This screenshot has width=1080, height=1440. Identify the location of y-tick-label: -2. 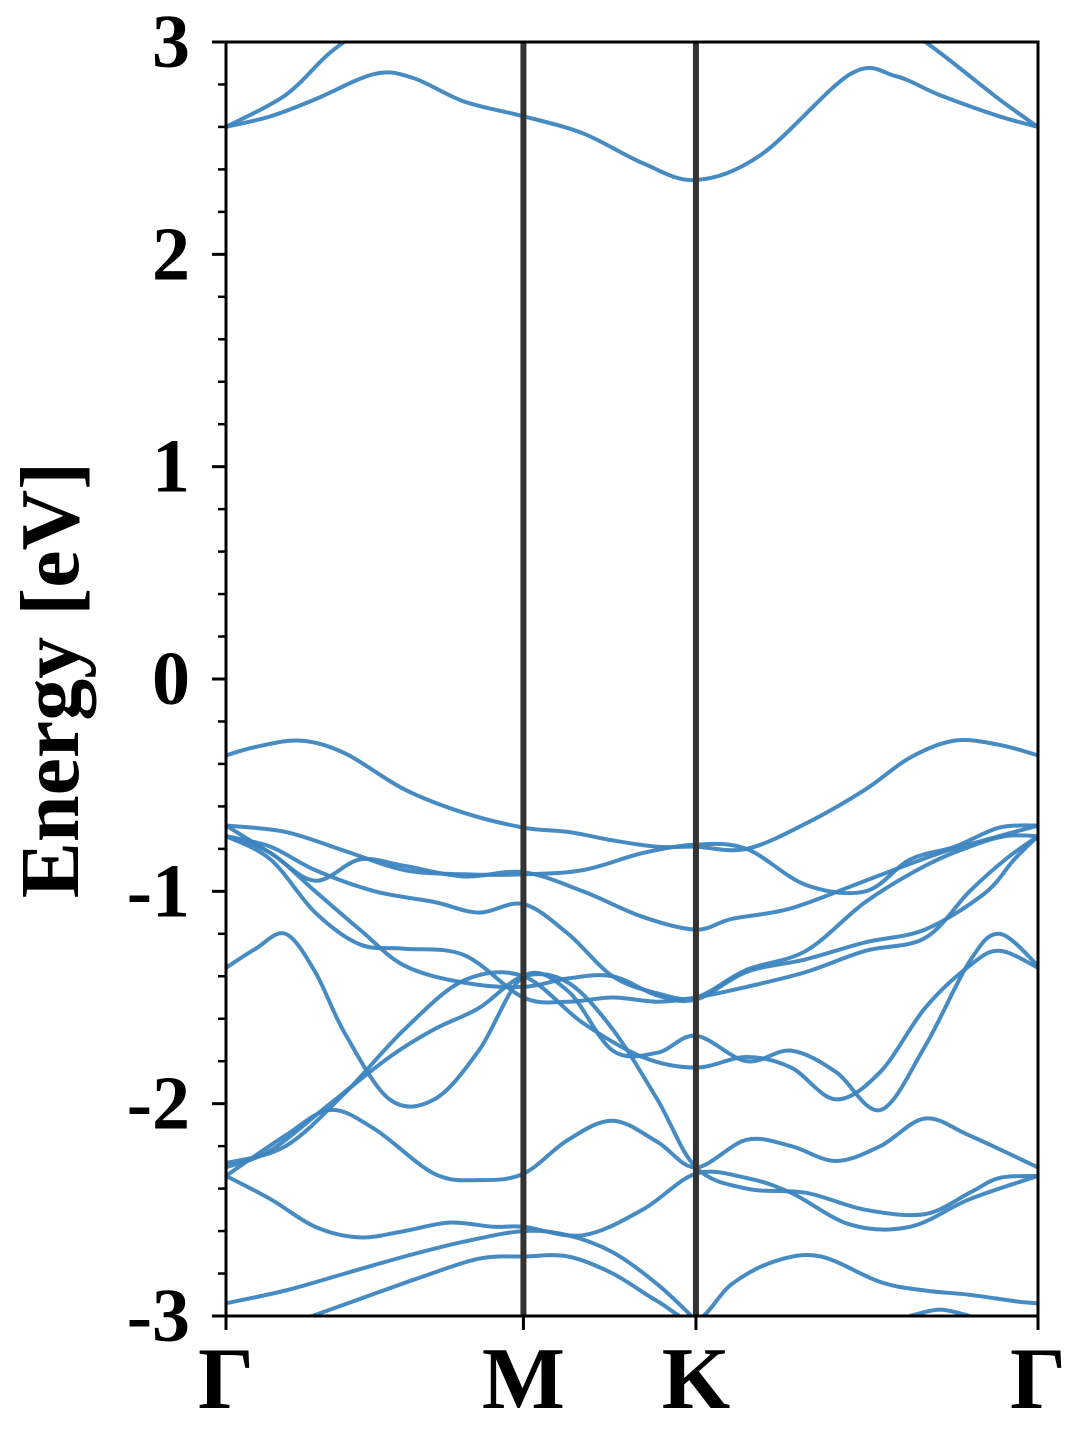
(158, 1104).